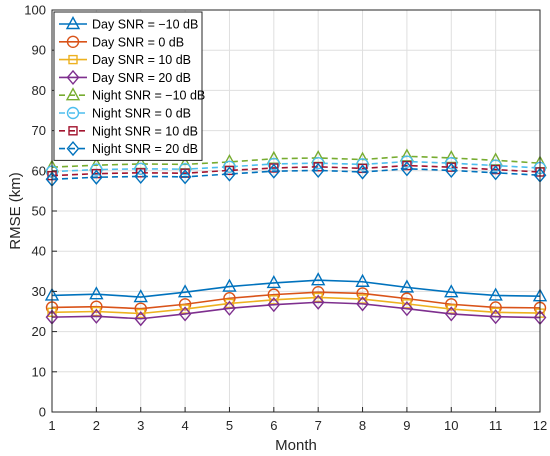 The image size is (550, 456). I want to click on y-tick-label: 20, so click(39, 331).